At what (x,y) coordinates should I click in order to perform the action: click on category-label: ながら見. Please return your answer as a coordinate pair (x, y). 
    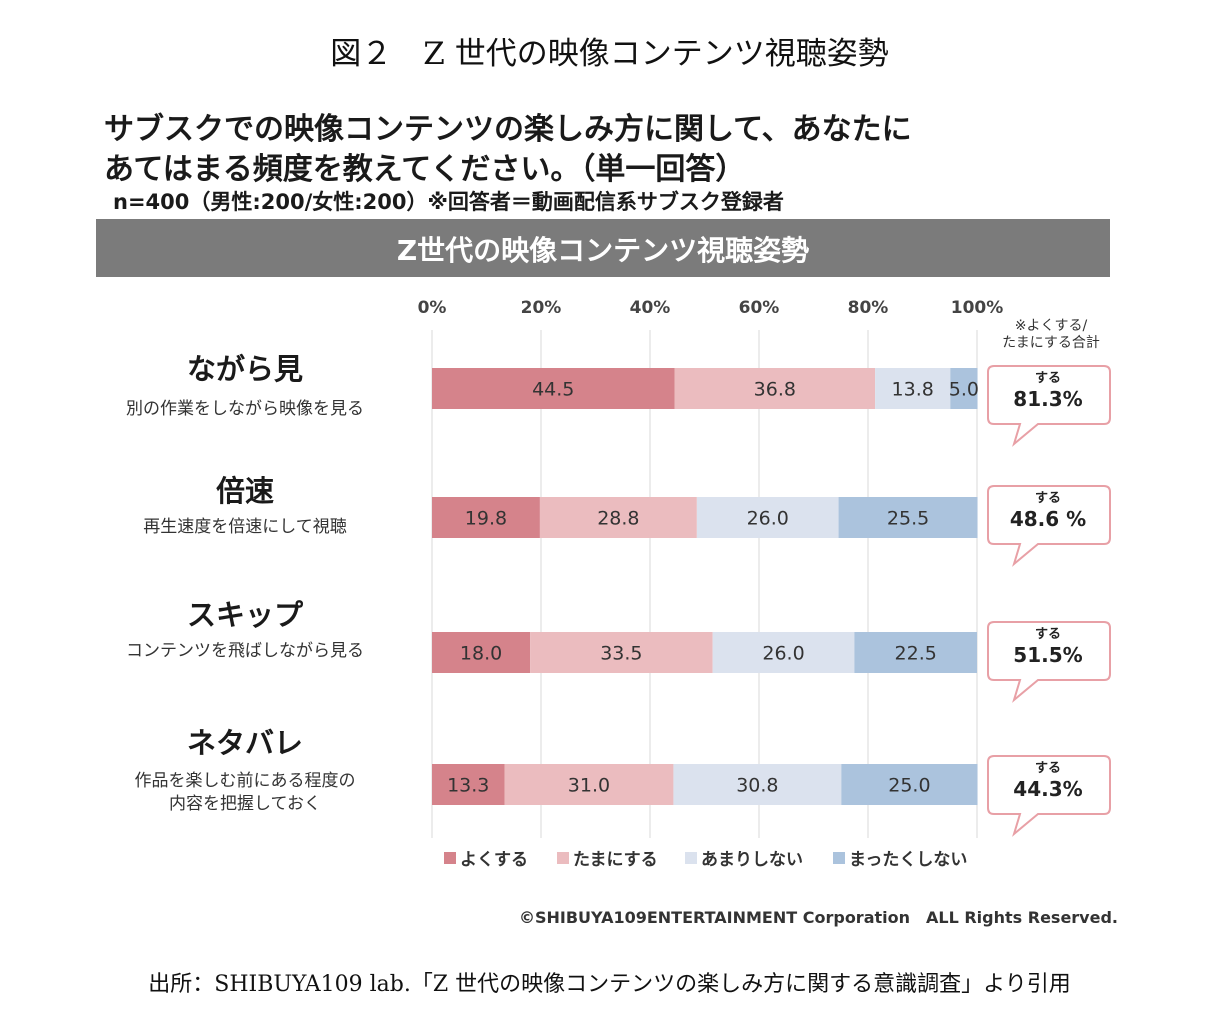
    Looking at the image, I should click on (244, 369).